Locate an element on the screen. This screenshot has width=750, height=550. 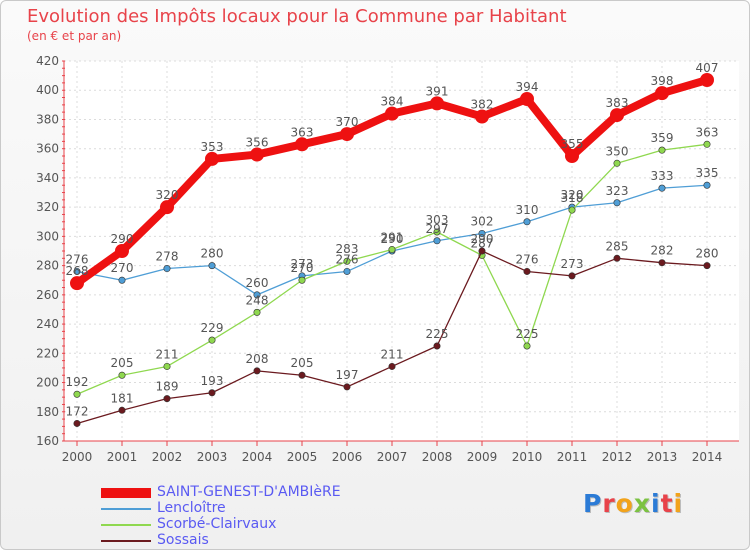
data-label-sossais: 225 is located at coordinates (437, 334).